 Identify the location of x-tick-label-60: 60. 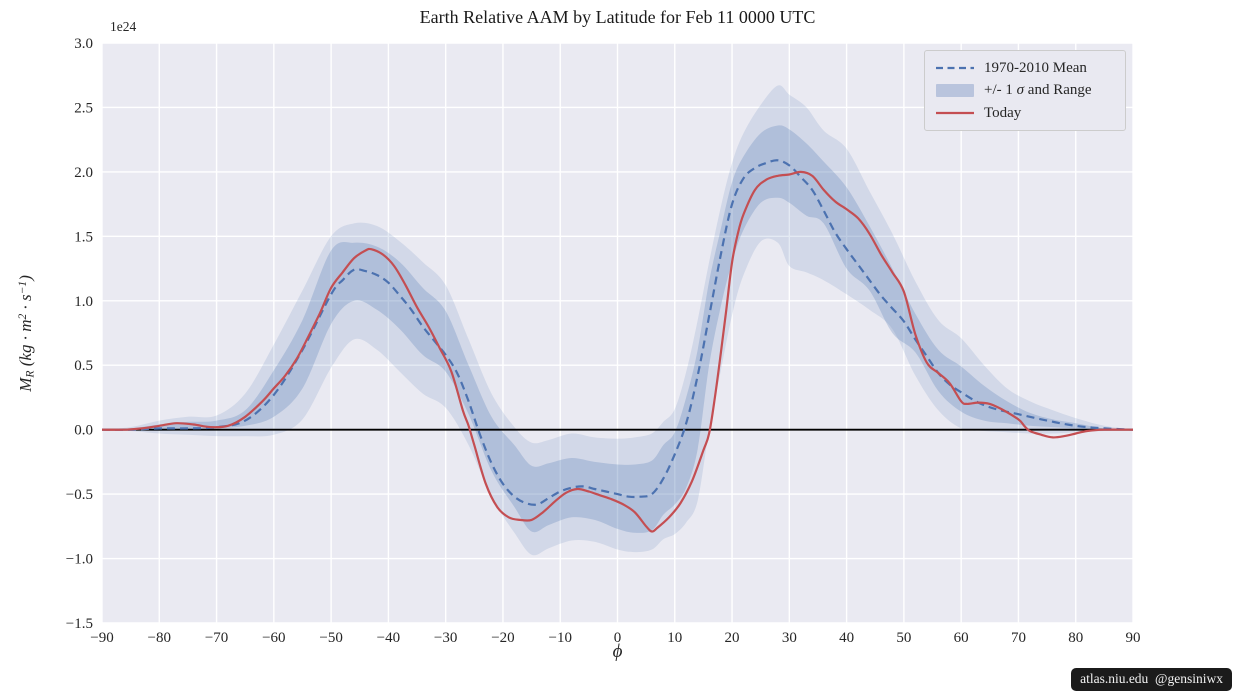
(961, 638).